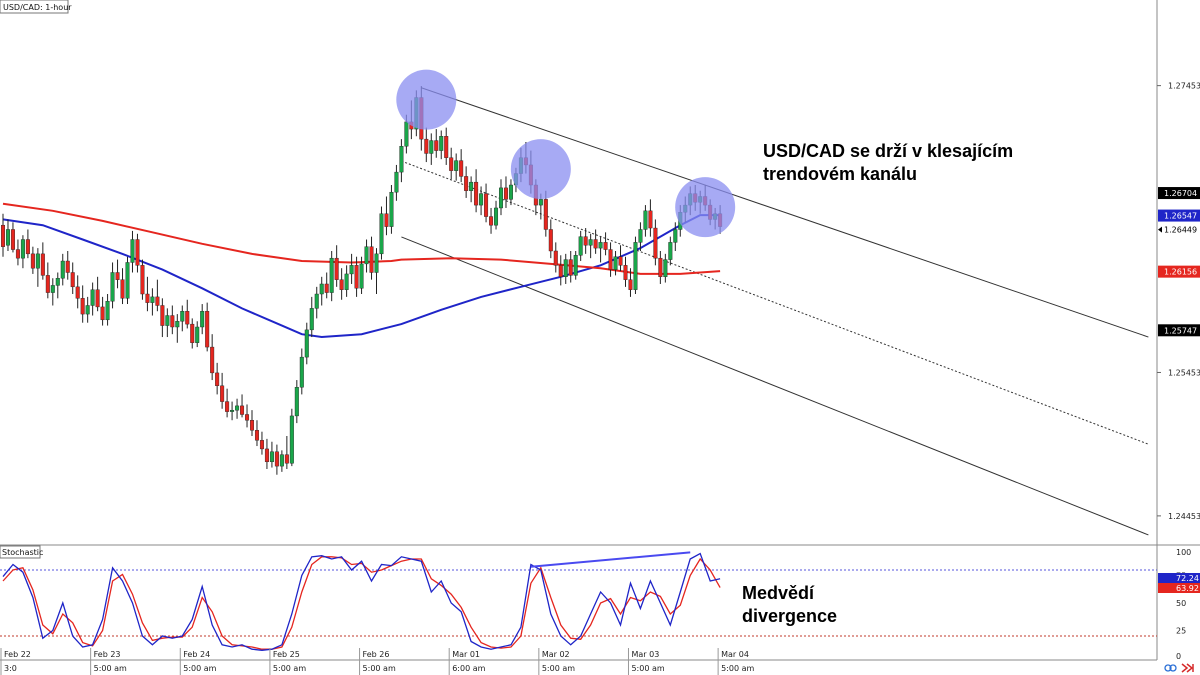 Image resolution: width=1200 pixels, height=675 pixels. I want to click on price-label-text: 1.26547, so click(1180, 216).